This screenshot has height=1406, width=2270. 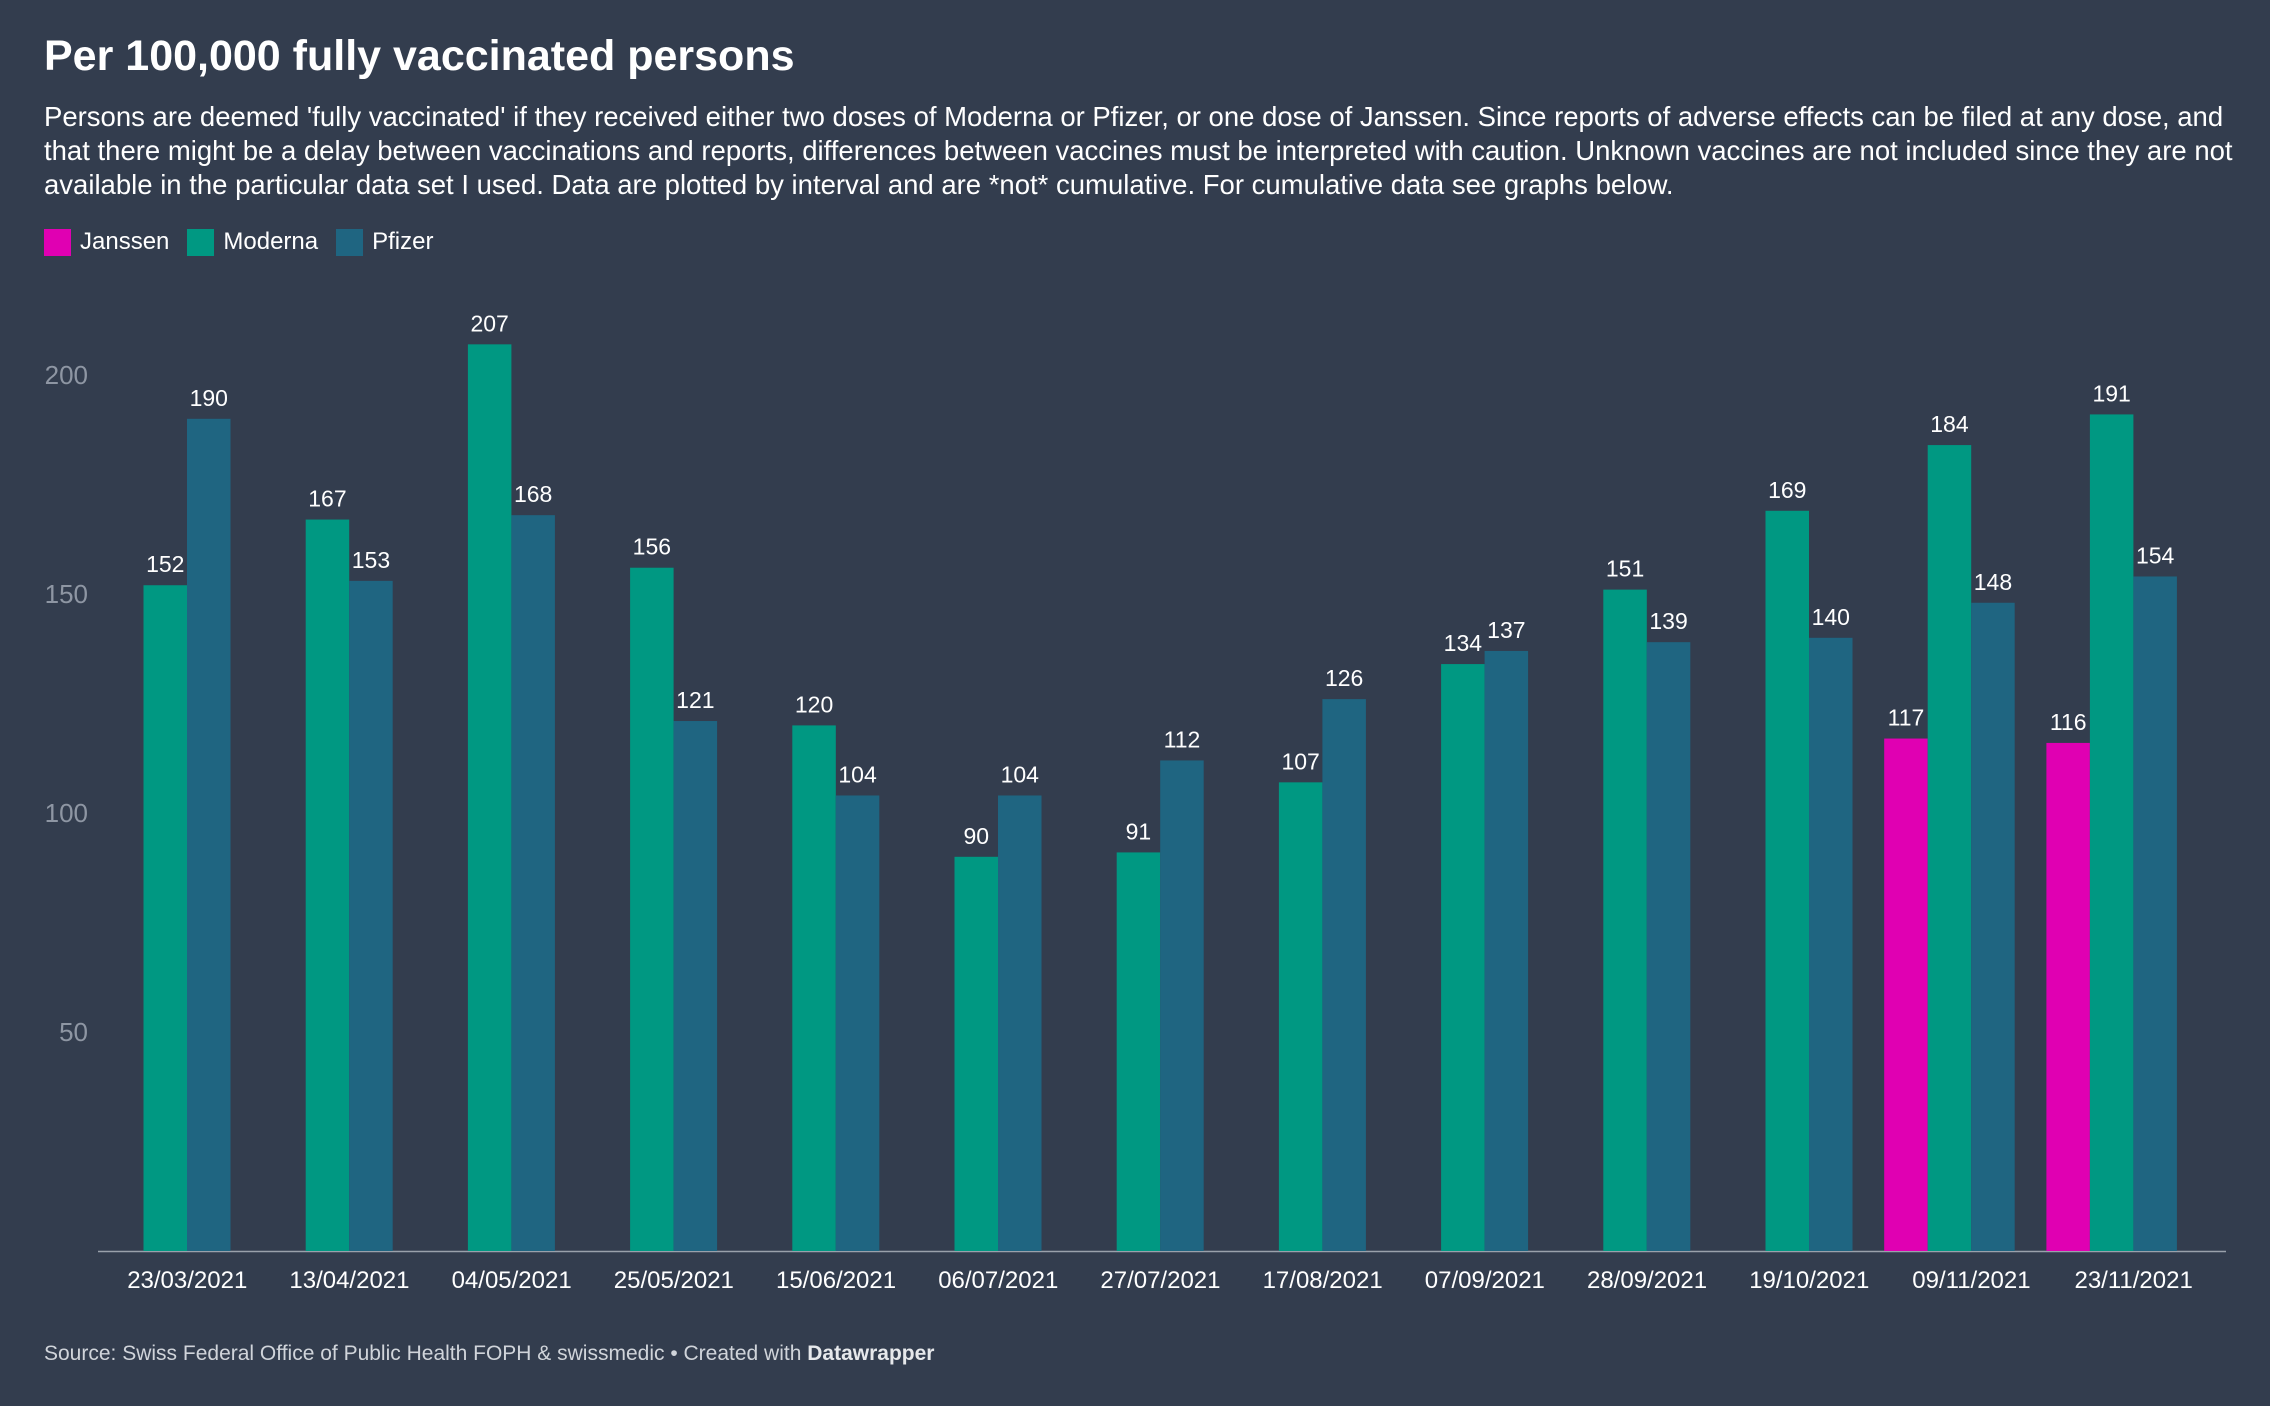 I want to click on data-label-pfizer-11: 148, so click(x=1993, y=582).